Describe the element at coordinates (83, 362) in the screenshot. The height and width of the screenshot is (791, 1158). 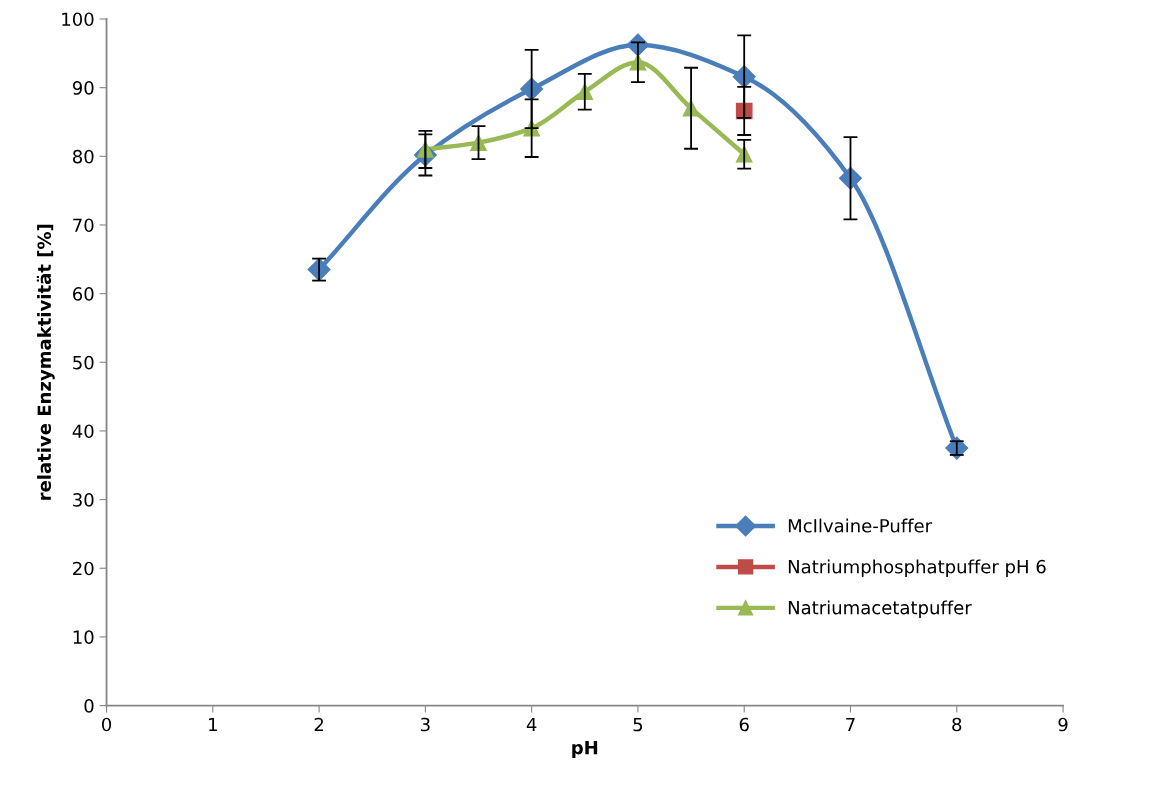
I see `y-tick-label: 50` at that location.